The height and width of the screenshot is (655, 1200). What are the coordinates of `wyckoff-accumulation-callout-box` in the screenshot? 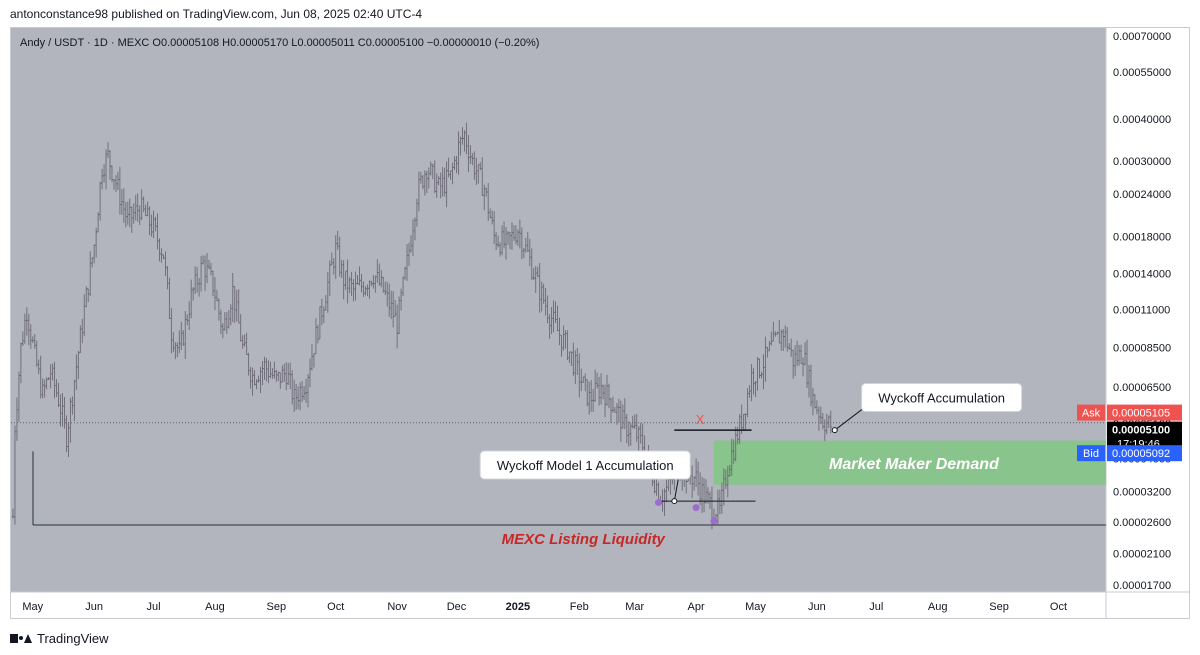 It's located at (942, 398).